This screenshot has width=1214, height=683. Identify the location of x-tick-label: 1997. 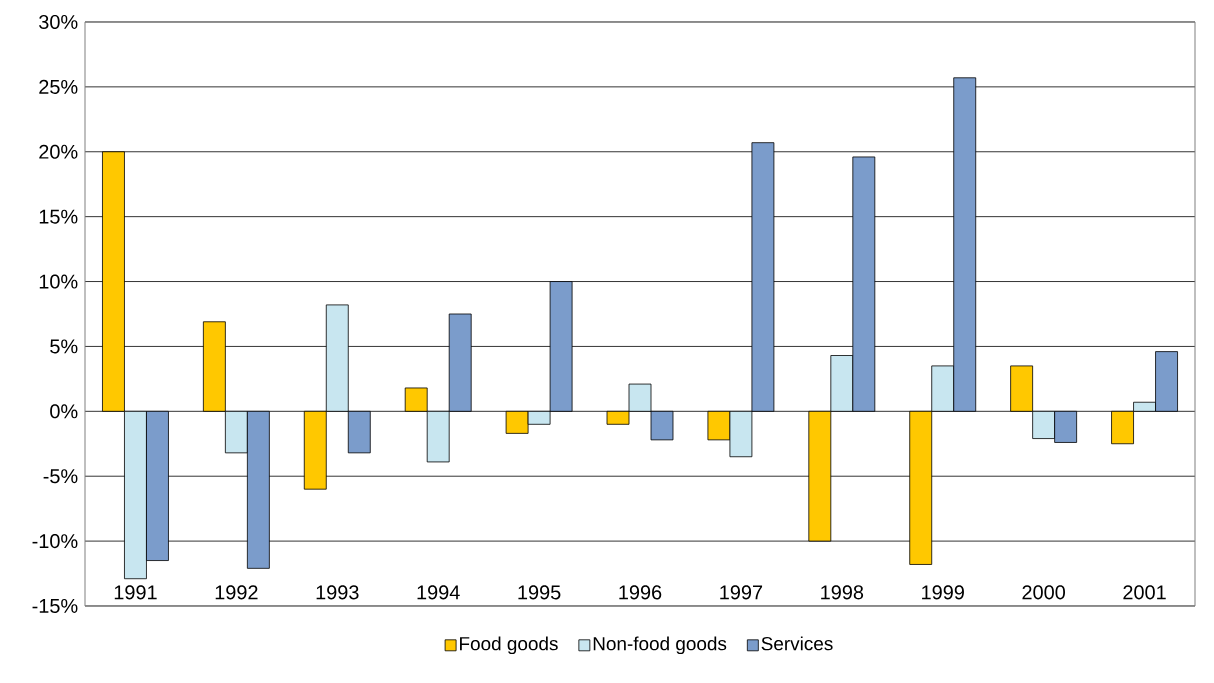
(741, 592).